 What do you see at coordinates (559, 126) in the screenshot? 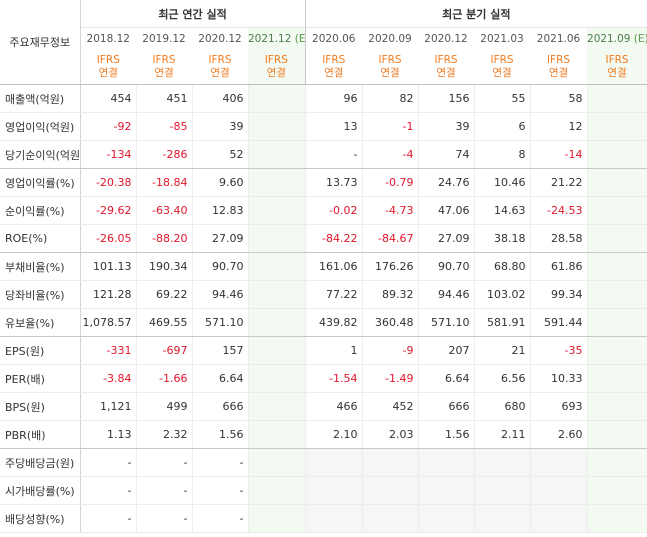
I see `value-cell: 12` at bounding box center [559, 126].